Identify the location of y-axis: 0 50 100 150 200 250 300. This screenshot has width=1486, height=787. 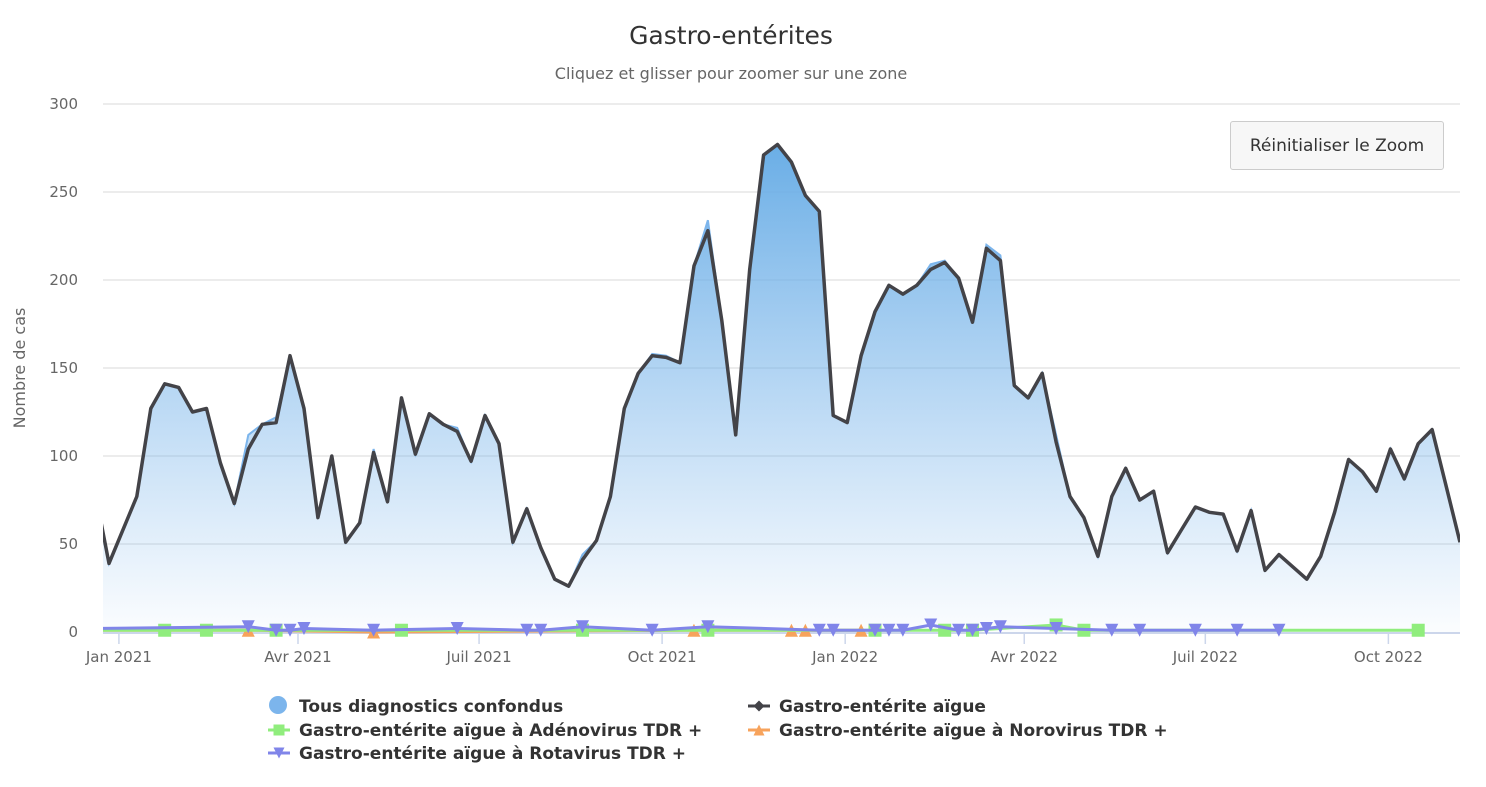
(63, 368).